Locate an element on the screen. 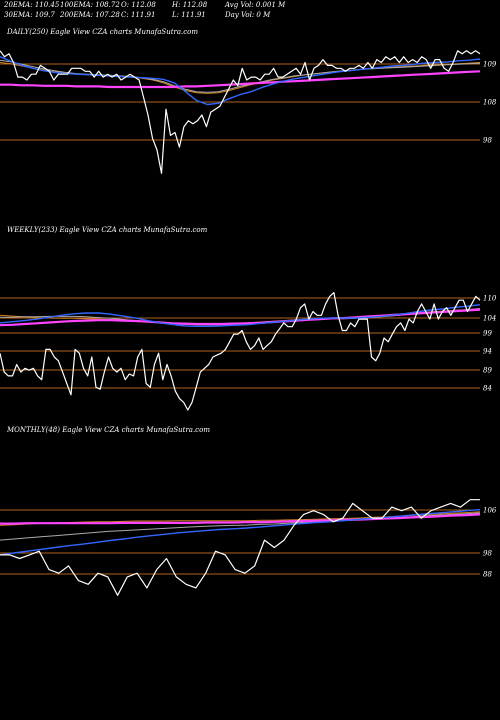  tick-label: 84 is located at coordinates (487, 389).